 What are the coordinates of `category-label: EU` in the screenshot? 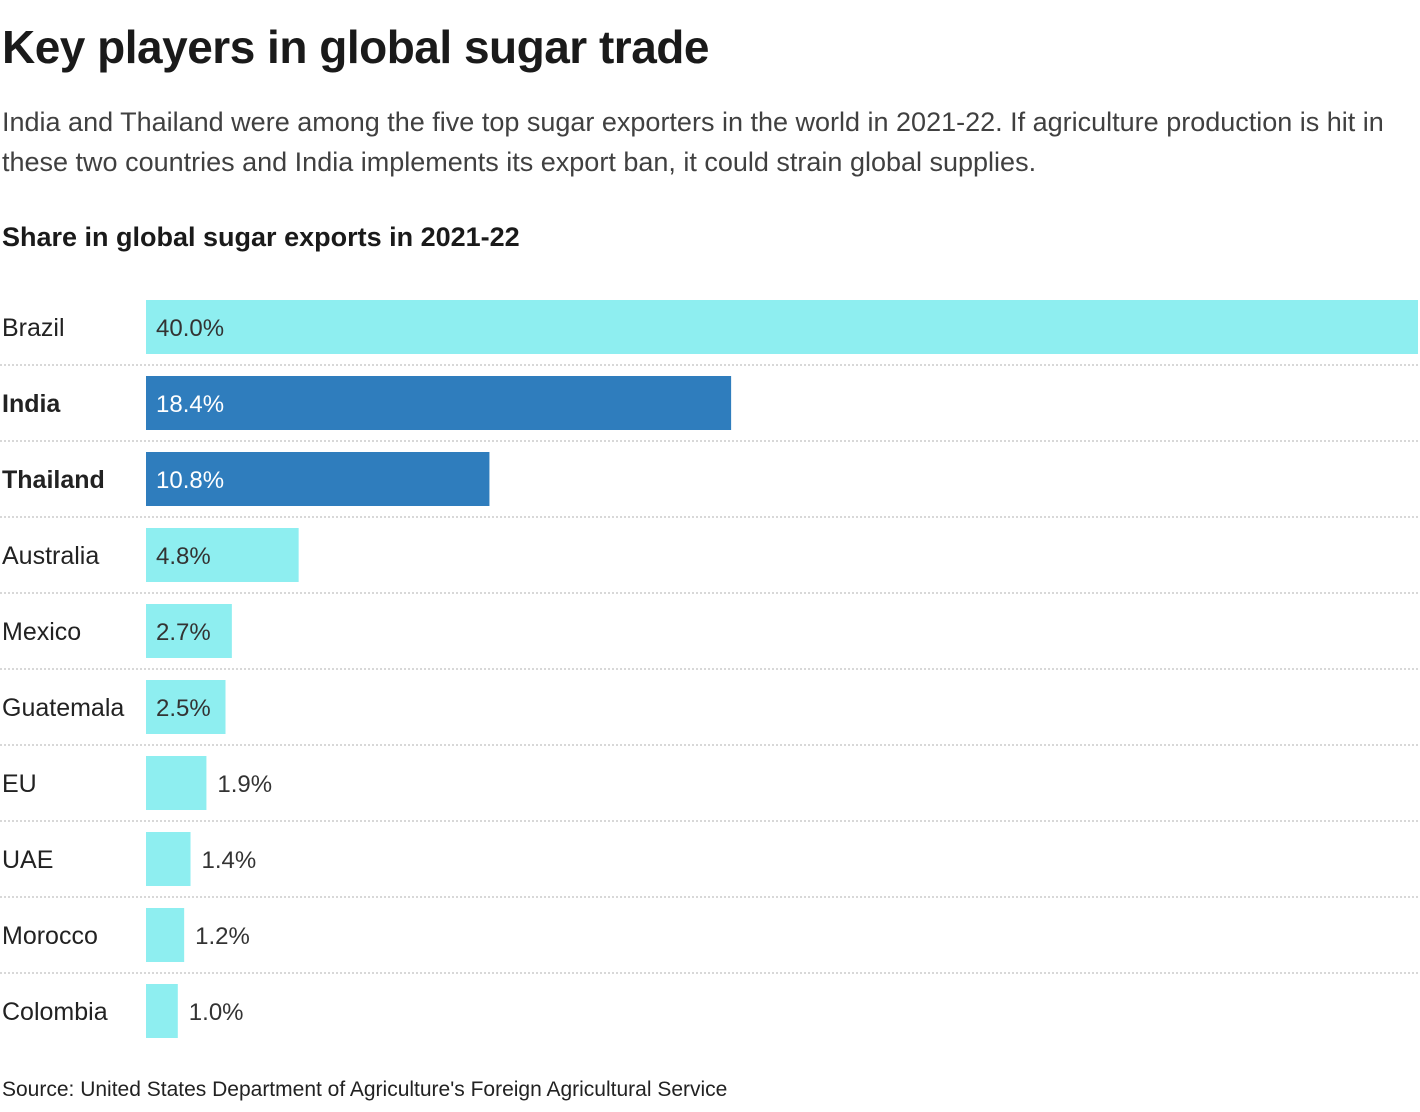 It's located at (19, 784).